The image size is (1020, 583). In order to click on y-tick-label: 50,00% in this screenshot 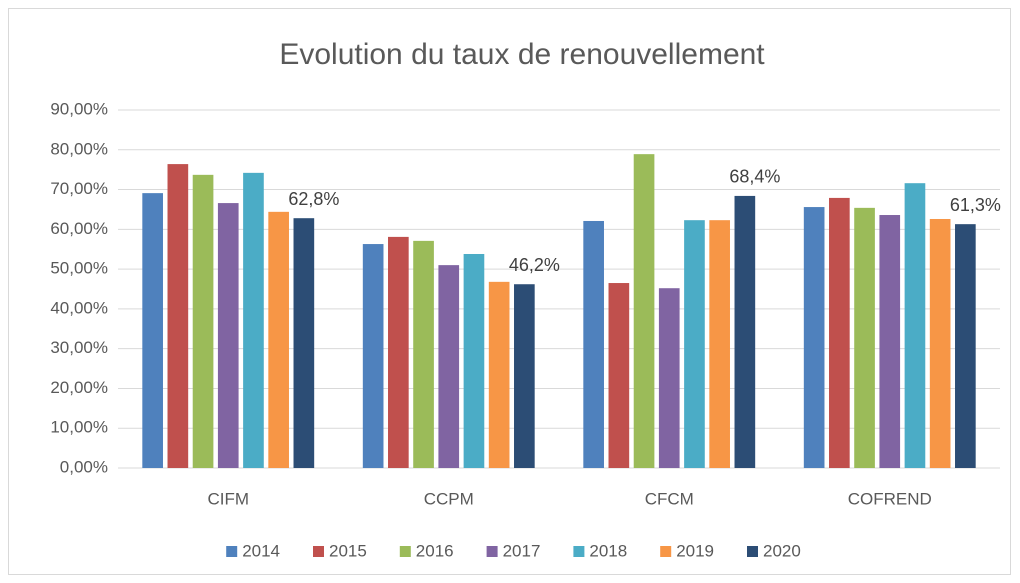, I will do `click(79, 268)`.